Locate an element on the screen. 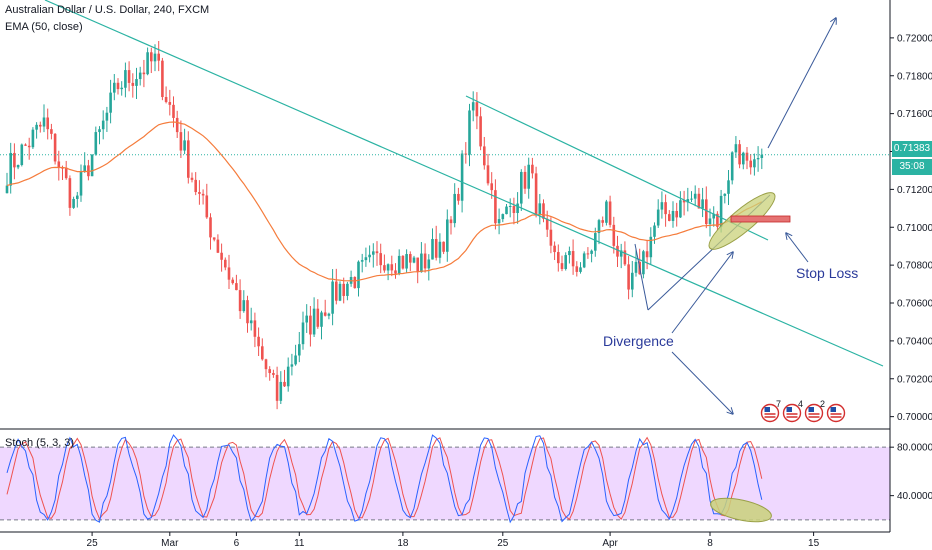 This screenshot has width=932, height=550. stop-loss-arrow is located at coordinates (797, 248).